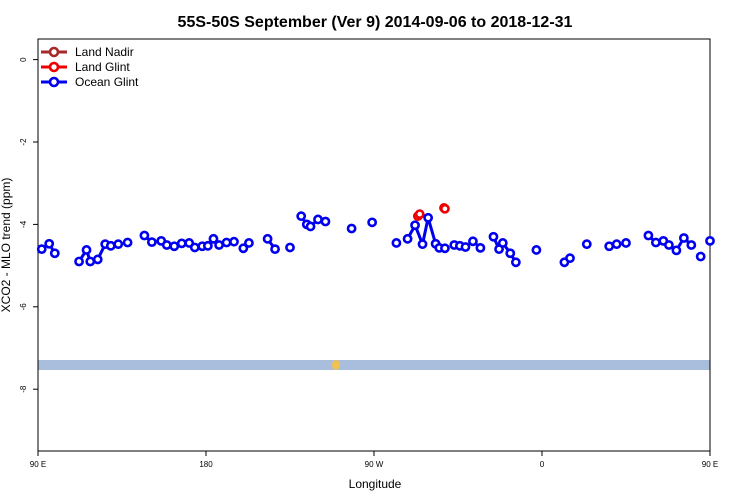  What do you see at coordinates (23, 389) in the screenshot?
I see `y-tick-label: -8` at bounding box center [23, 389].